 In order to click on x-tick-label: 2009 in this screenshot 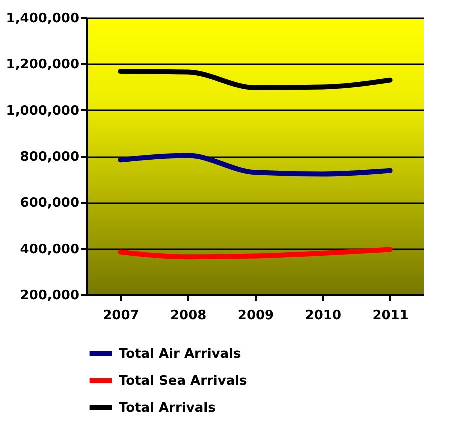, I will do `click(256, 316)`.